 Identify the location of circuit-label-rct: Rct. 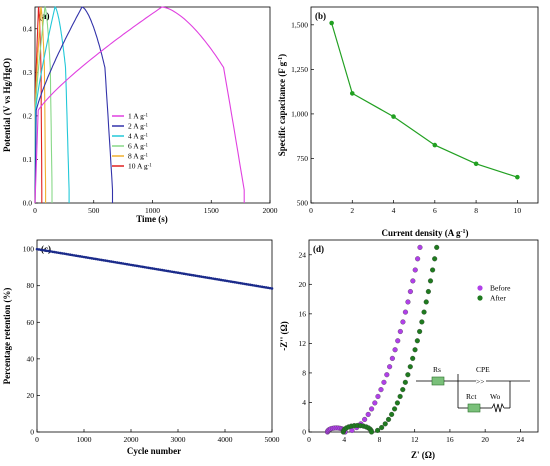
(471, 396).